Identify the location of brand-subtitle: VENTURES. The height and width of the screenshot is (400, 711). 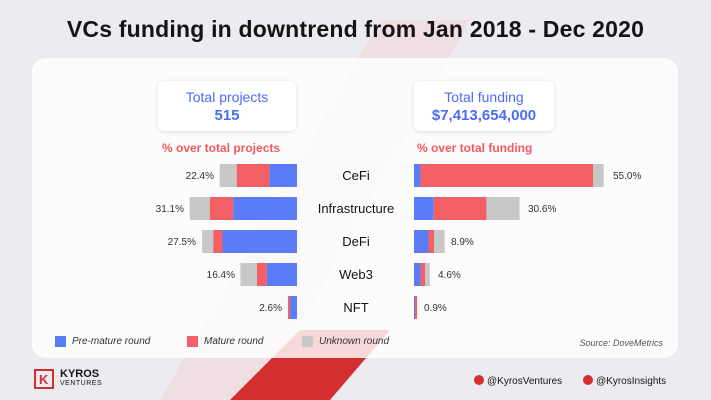
(81, 383).